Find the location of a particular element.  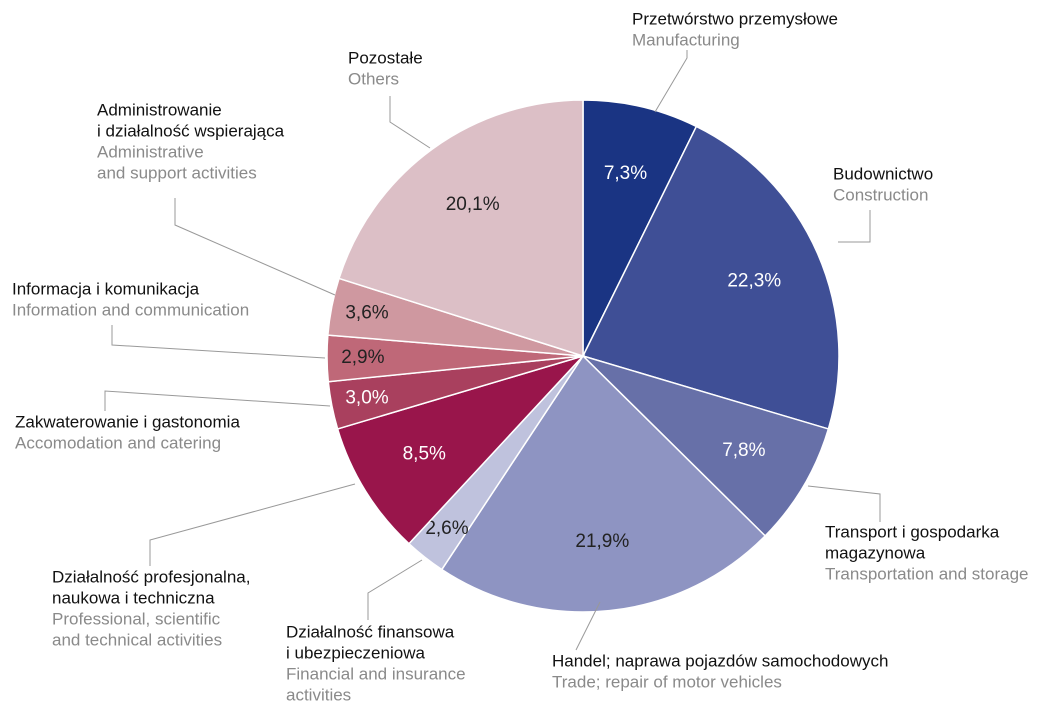

category-label: Przetwórstwo przemysłowe is located at coordinates (735, 18).